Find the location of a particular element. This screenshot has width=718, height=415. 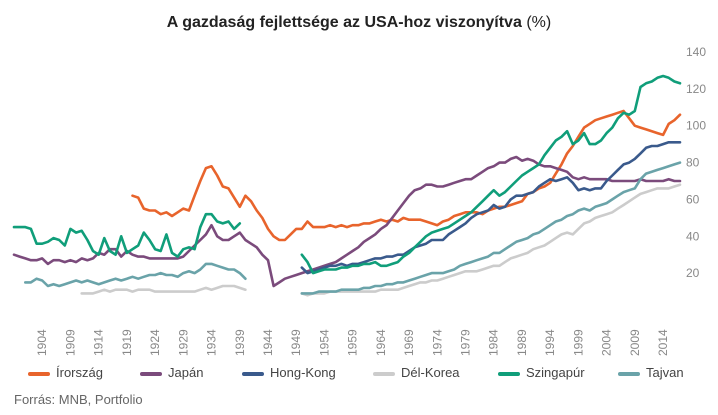

legend-label: Írország is located at coordinates (79, 372).